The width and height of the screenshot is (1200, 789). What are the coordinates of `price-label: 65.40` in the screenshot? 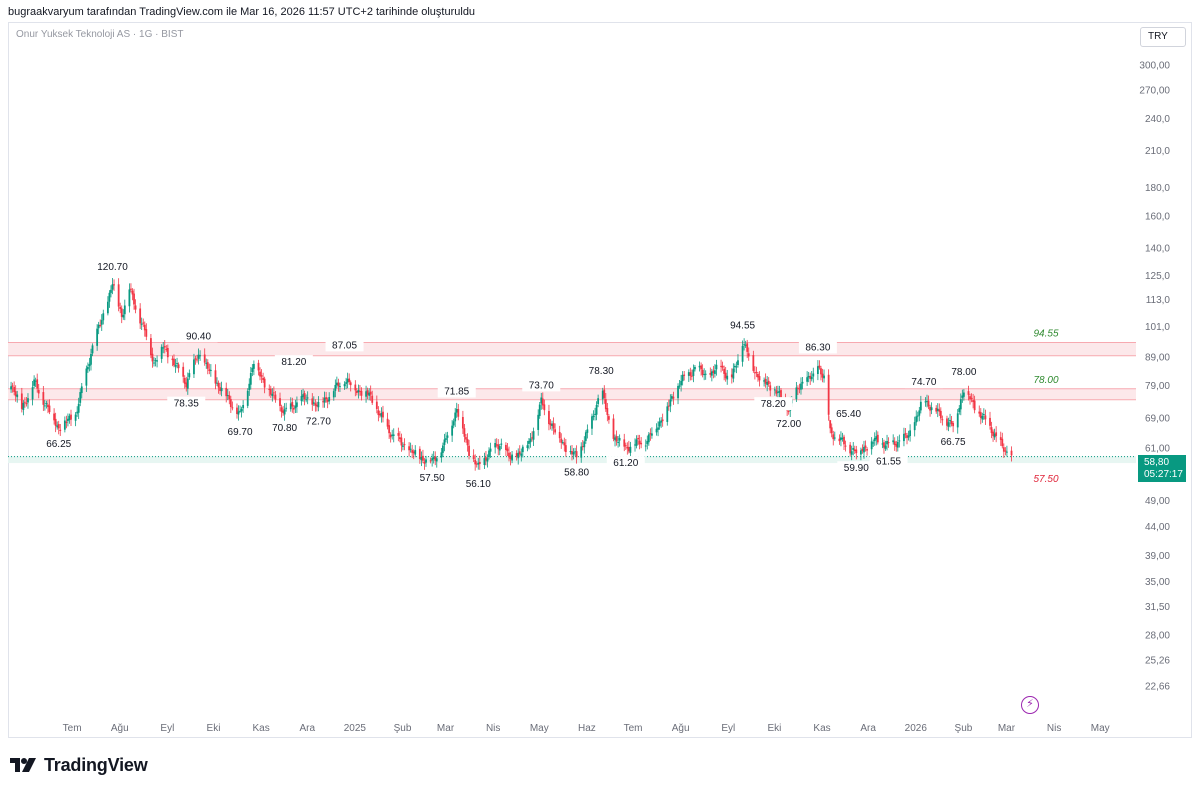 It's located at (848, 414).